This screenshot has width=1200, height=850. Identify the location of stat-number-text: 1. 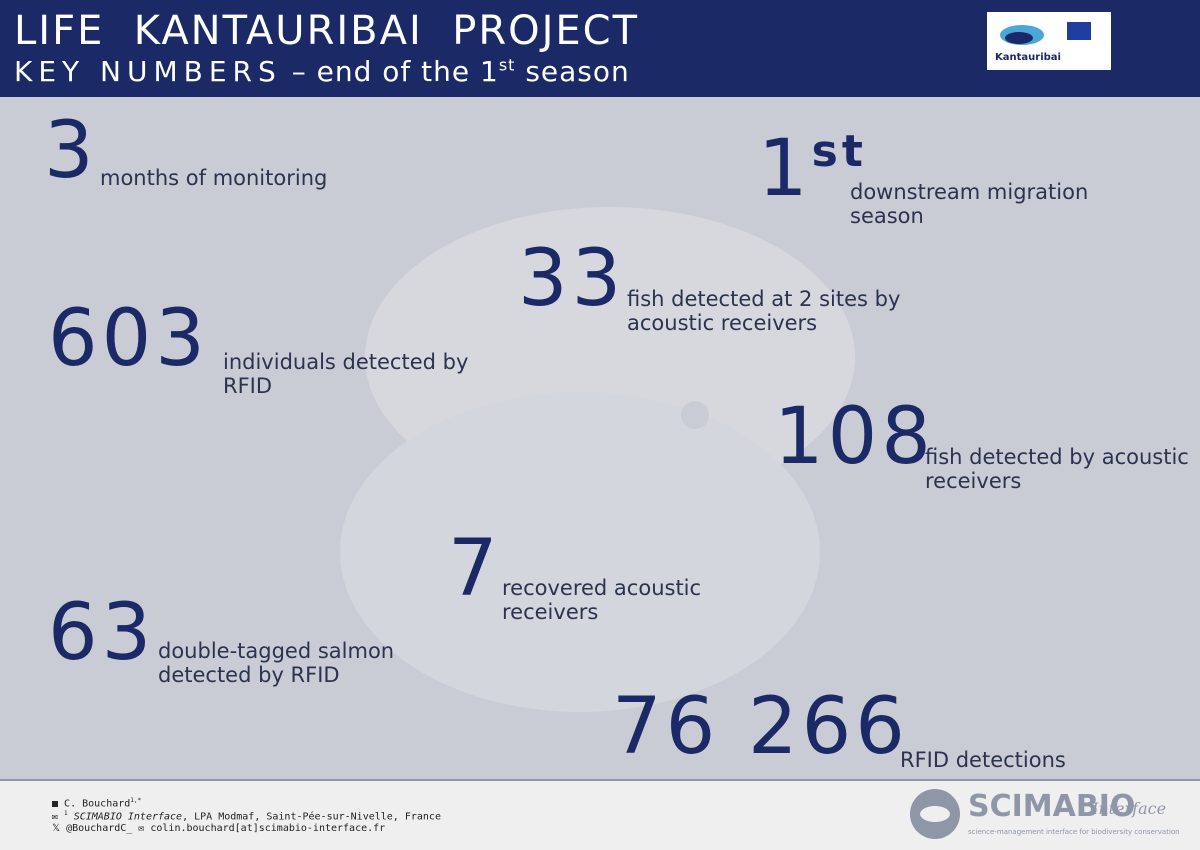
(785, 169).